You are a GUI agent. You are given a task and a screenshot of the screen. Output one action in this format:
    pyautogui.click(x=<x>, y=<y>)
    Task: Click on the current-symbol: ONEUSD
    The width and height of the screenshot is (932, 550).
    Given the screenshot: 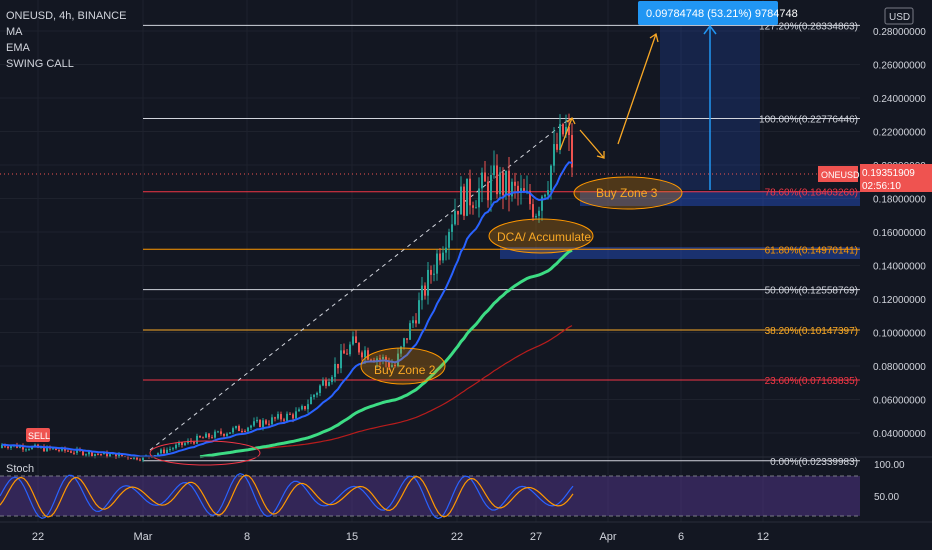 What is the action you would take?
    pyautogui.click(x=840, y=175)
    